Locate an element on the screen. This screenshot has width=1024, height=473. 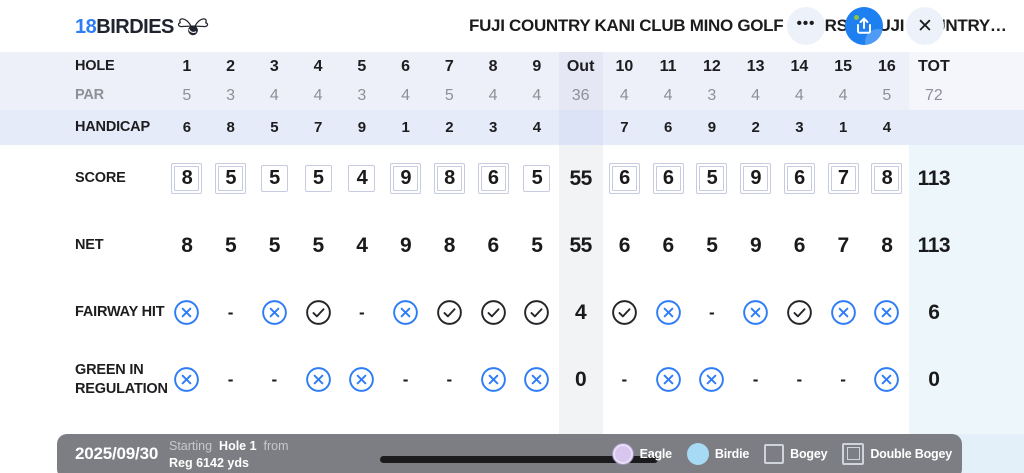
legend-item-eagle: Eagle is located at coordinates (641, 453).